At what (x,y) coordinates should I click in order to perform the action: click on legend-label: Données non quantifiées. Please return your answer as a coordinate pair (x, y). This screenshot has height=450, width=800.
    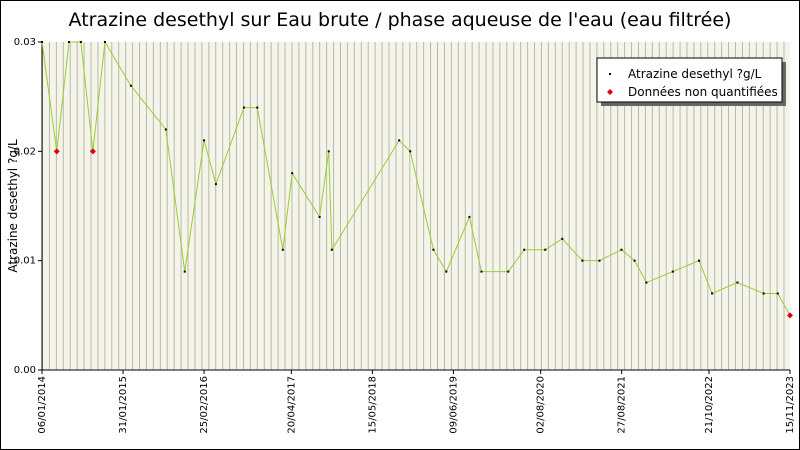
    Looking at the image, I should click on (703, 92).